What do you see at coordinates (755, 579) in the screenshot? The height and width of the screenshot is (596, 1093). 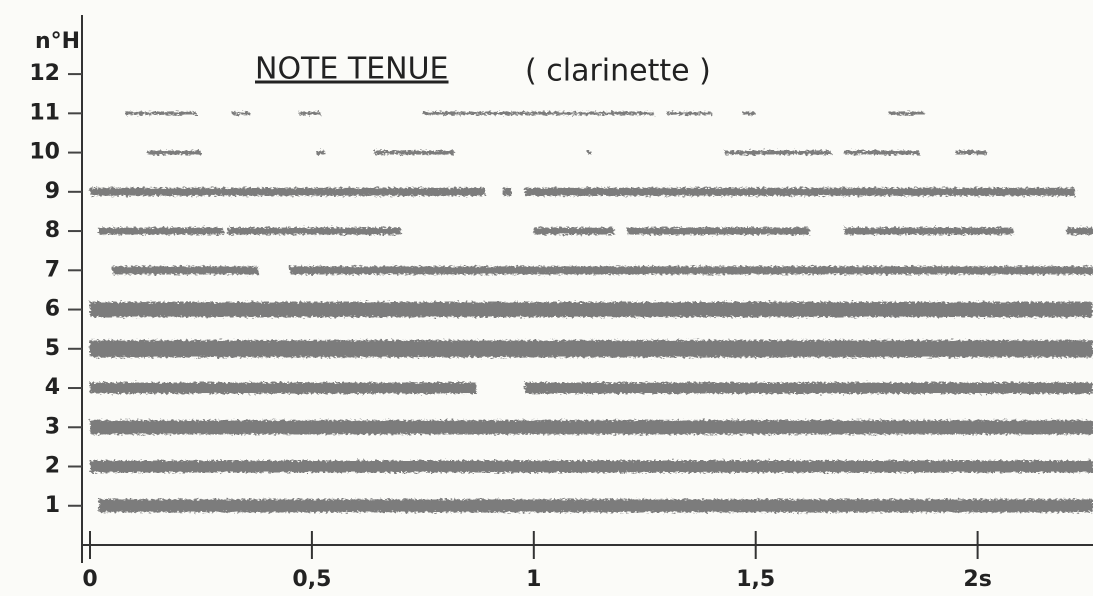 I see `x-tick-label: 1,5` at bounding box center [755, 579].